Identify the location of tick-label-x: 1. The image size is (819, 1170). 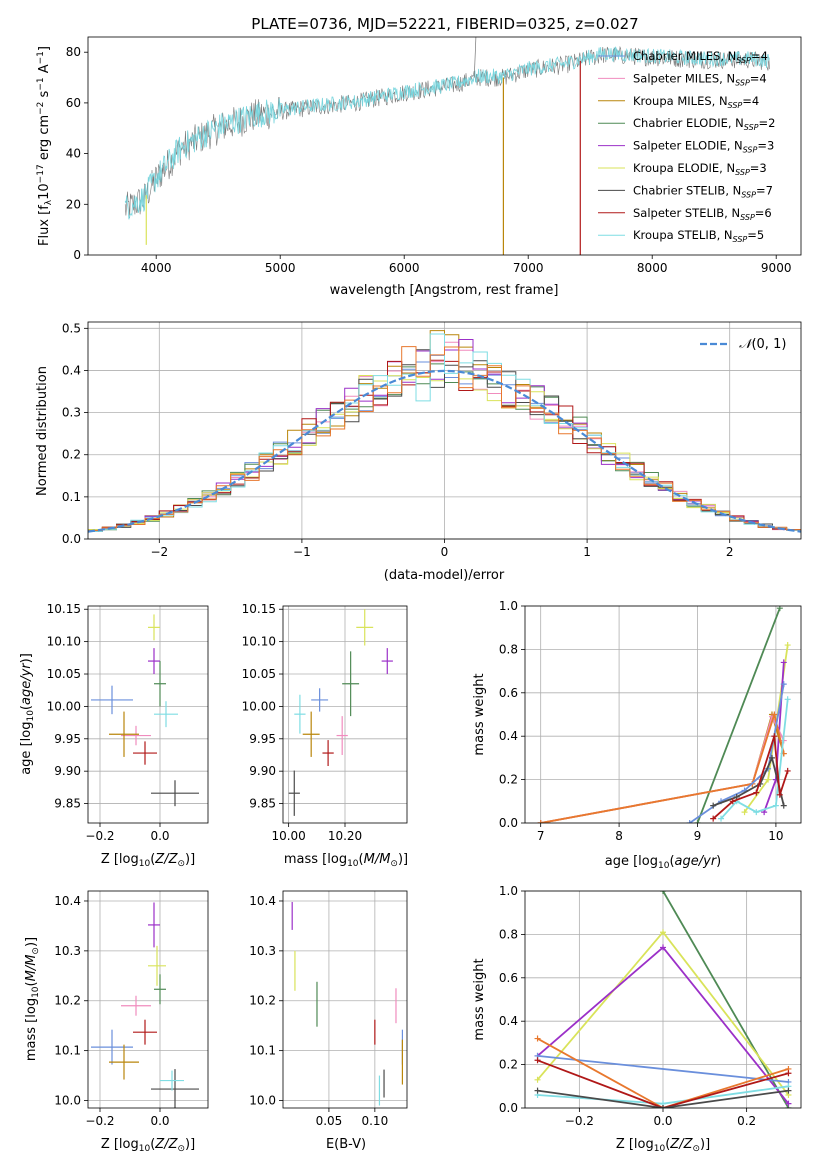
(587, 552).